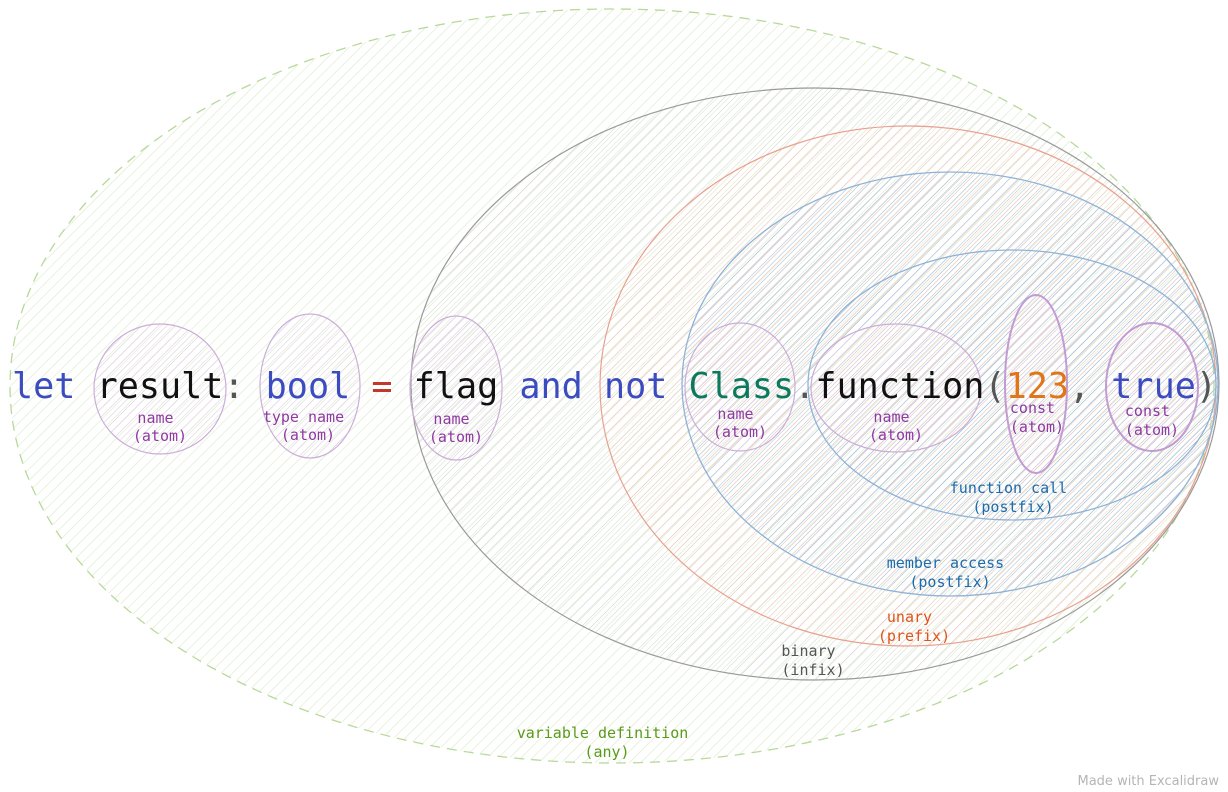  I want to click on region-function-call-label: function call (postfix), so click(1013, 497).